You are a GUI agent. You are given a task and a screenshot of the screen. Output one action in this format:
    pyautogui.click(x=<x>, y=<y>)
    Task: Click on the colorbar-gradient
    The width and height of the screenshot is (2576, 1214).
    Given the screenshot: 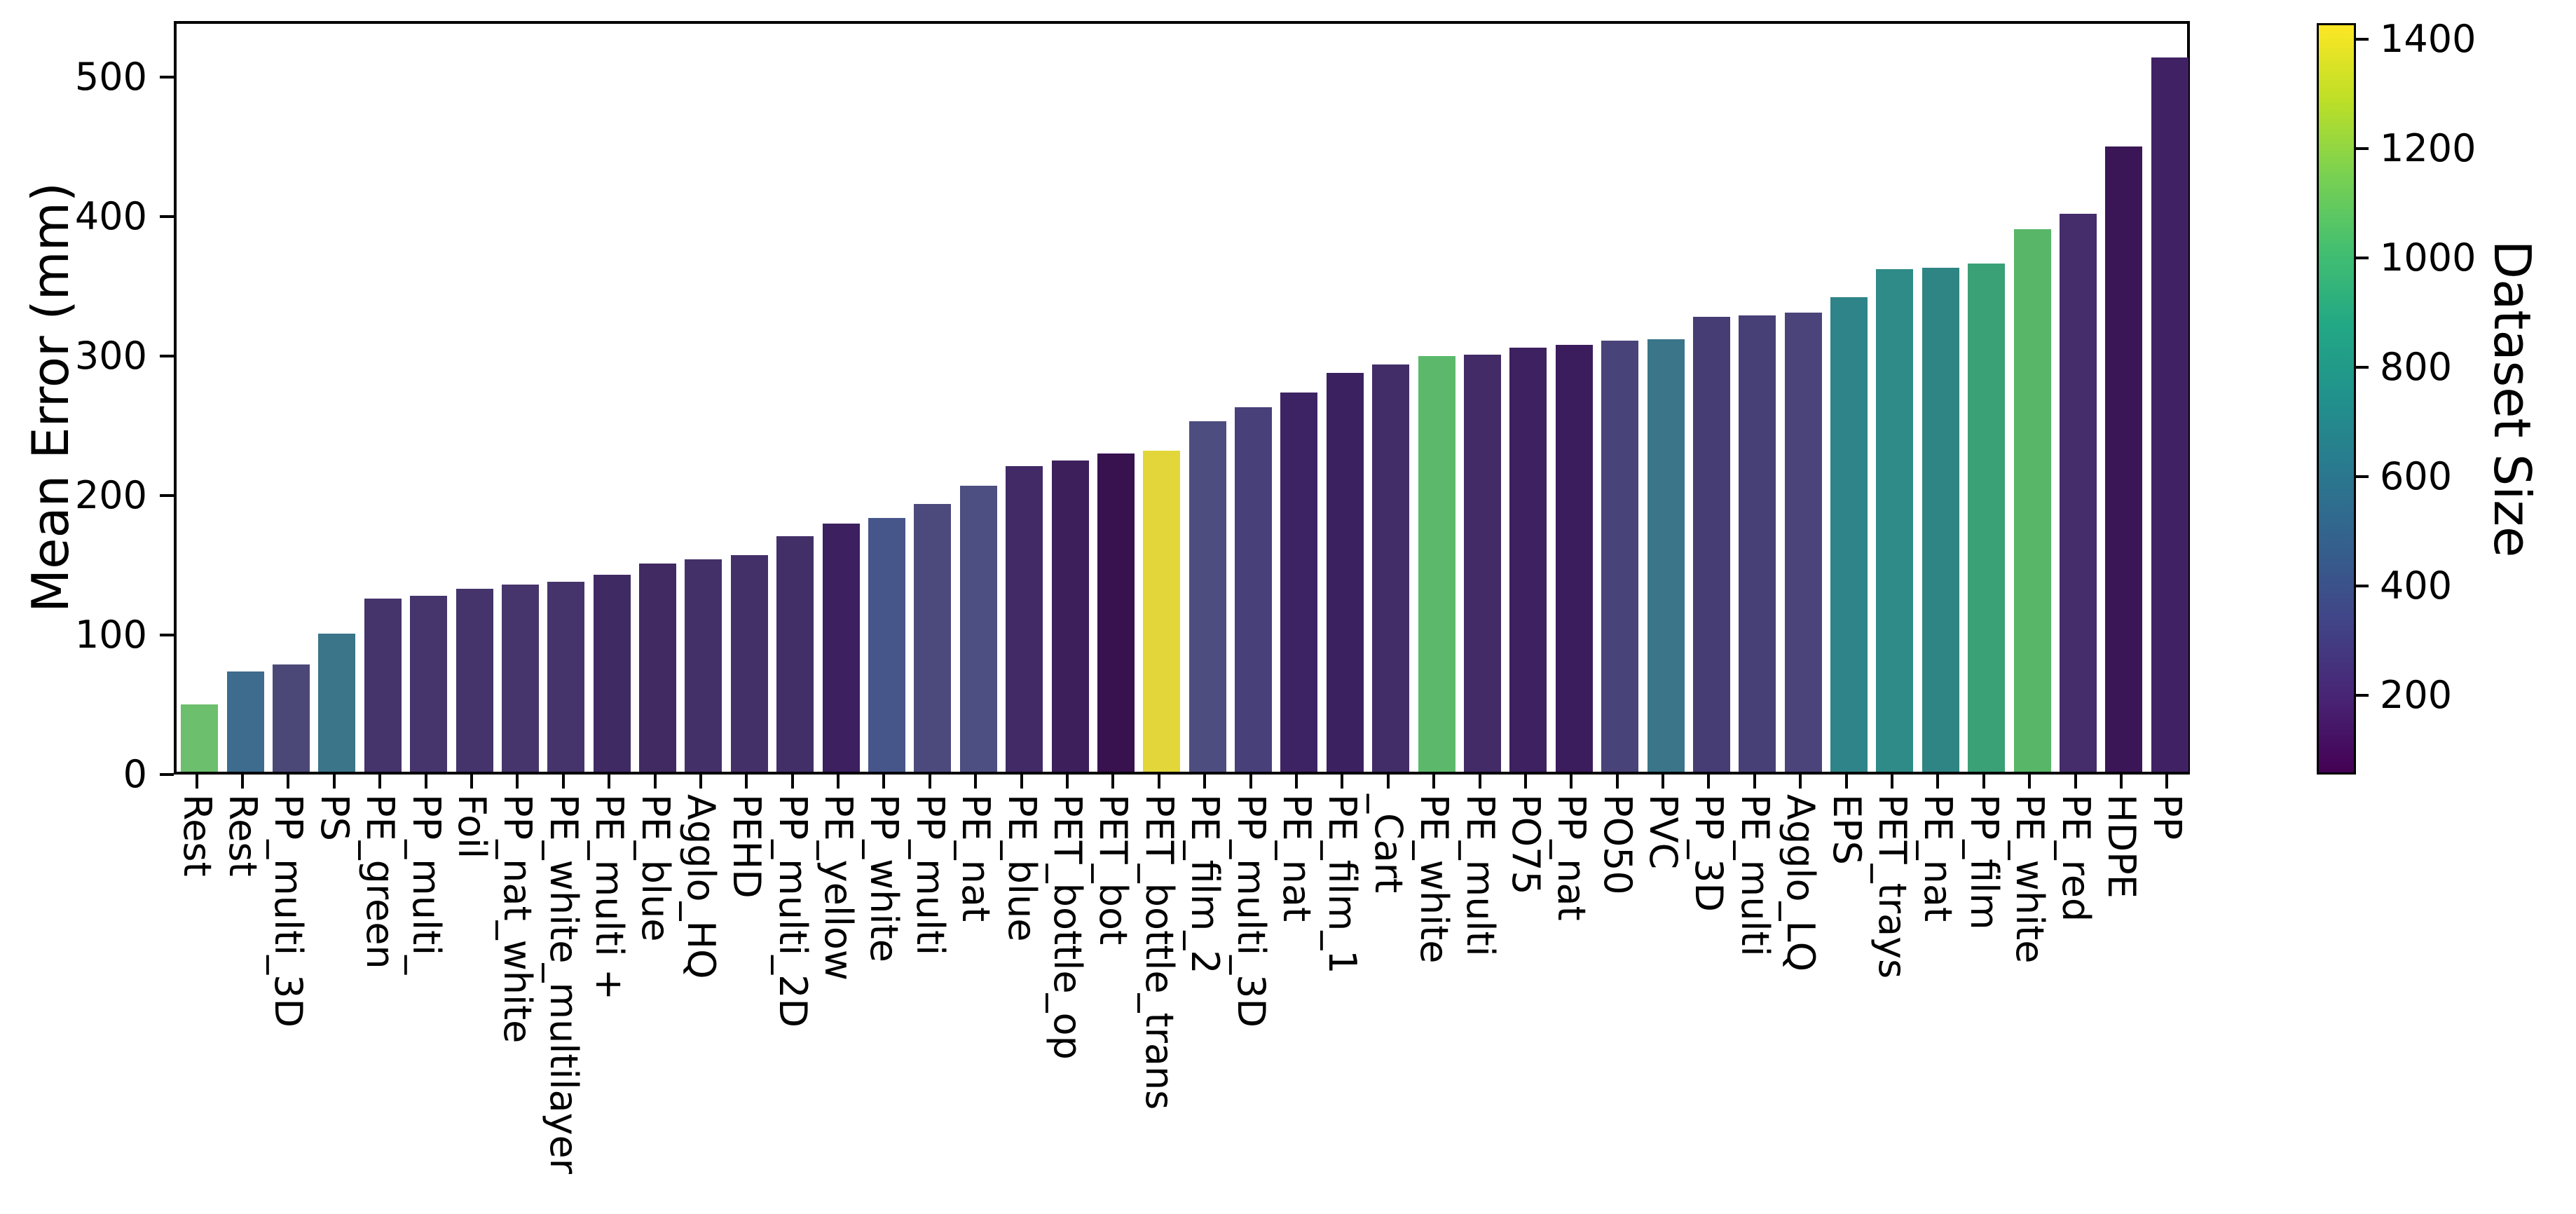 What is the action you would take?
    pyautogui.click(x=2336, y=399)
    